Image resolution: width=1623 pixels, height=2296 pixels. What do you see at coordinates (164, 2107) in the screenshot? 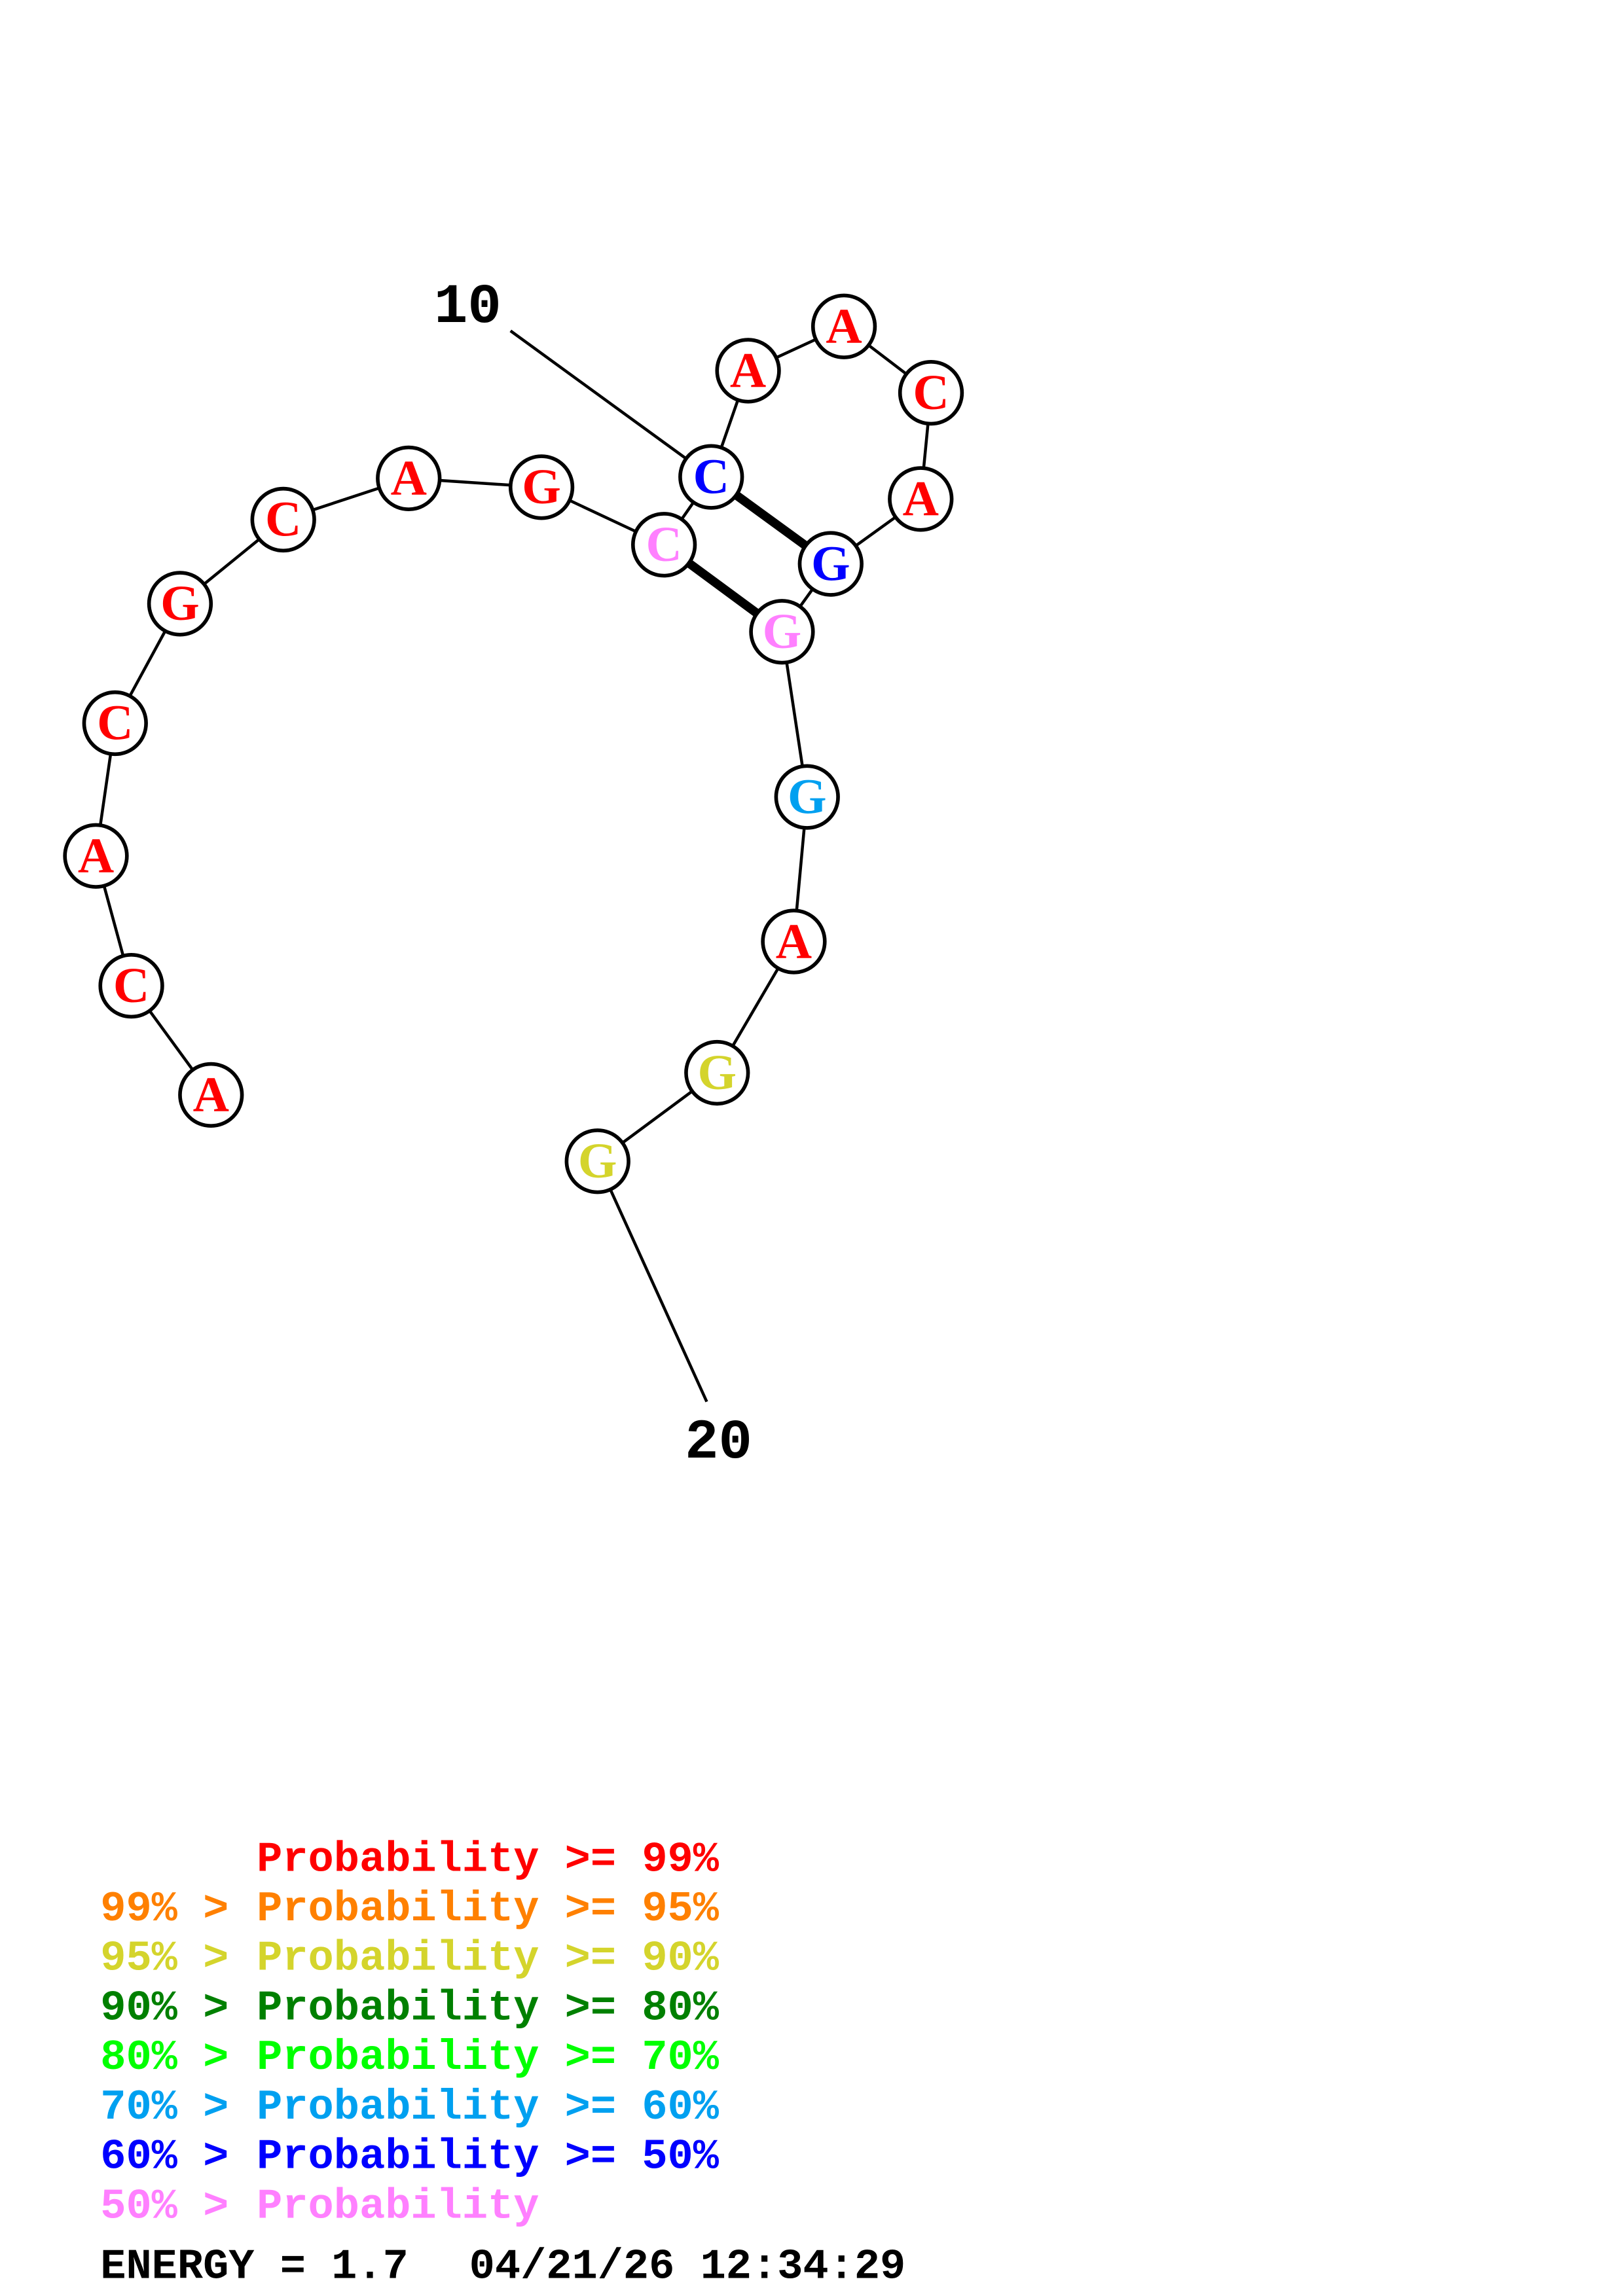
I see `legend-prefix: 70% >` at bounding box center [164, 2107].